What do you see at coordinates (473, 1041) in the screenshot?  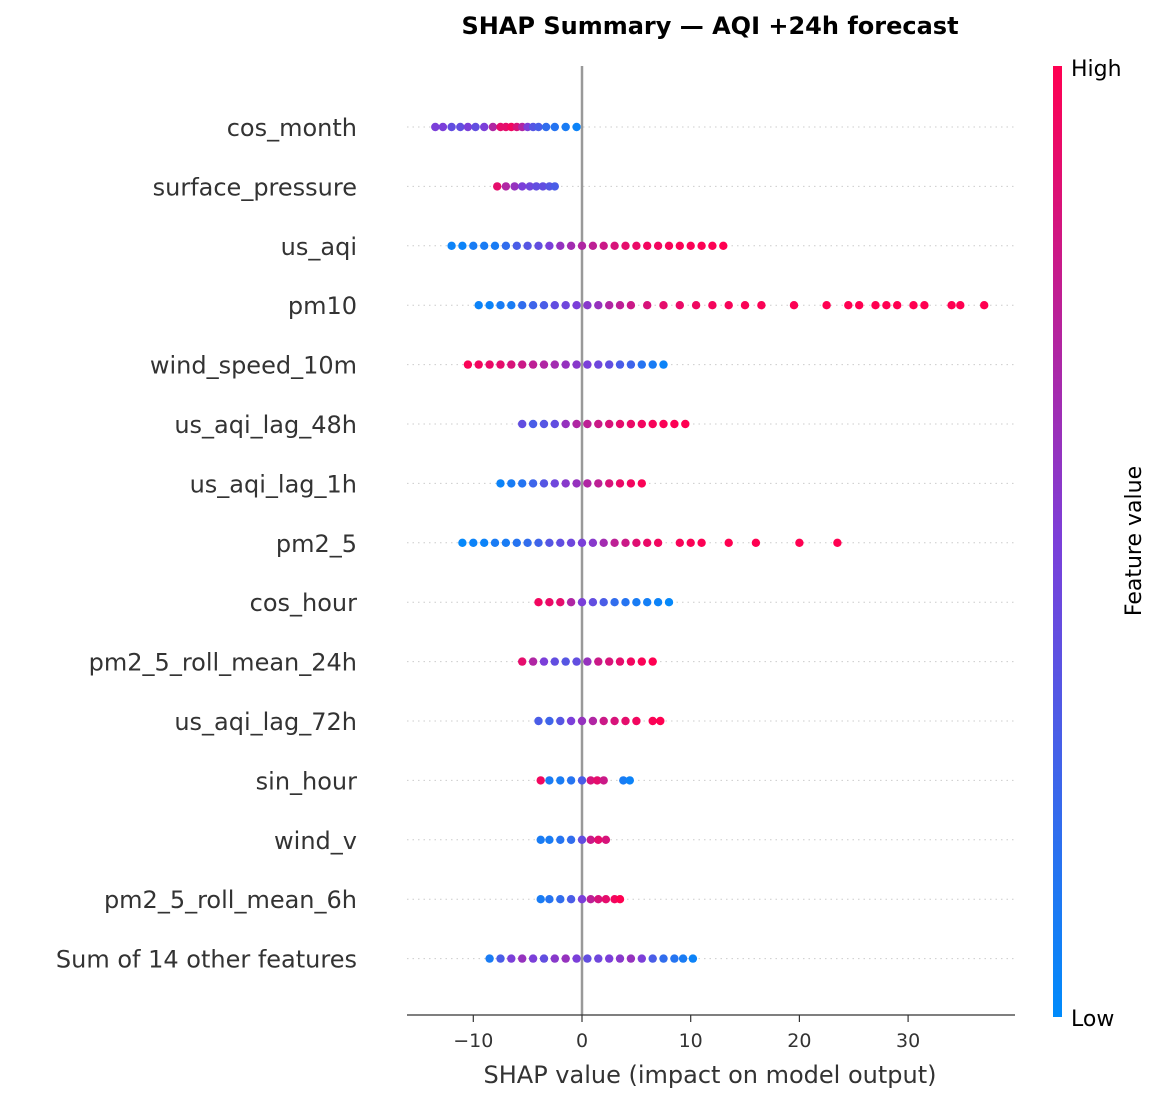 I see `x-tick-label: −10` at bounding box center [473, 1041].